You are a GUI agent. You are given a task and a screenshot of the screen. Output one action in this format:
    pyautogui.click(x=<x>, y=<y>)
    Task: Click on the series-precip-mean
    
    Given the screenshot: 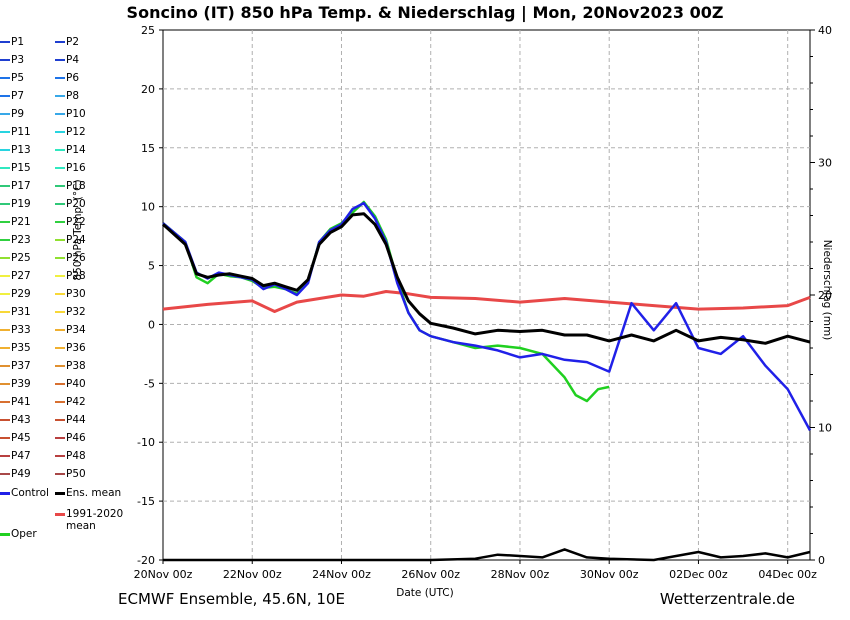 What is the action you would take?
    pyautogui.click(x=487, y=555)
    